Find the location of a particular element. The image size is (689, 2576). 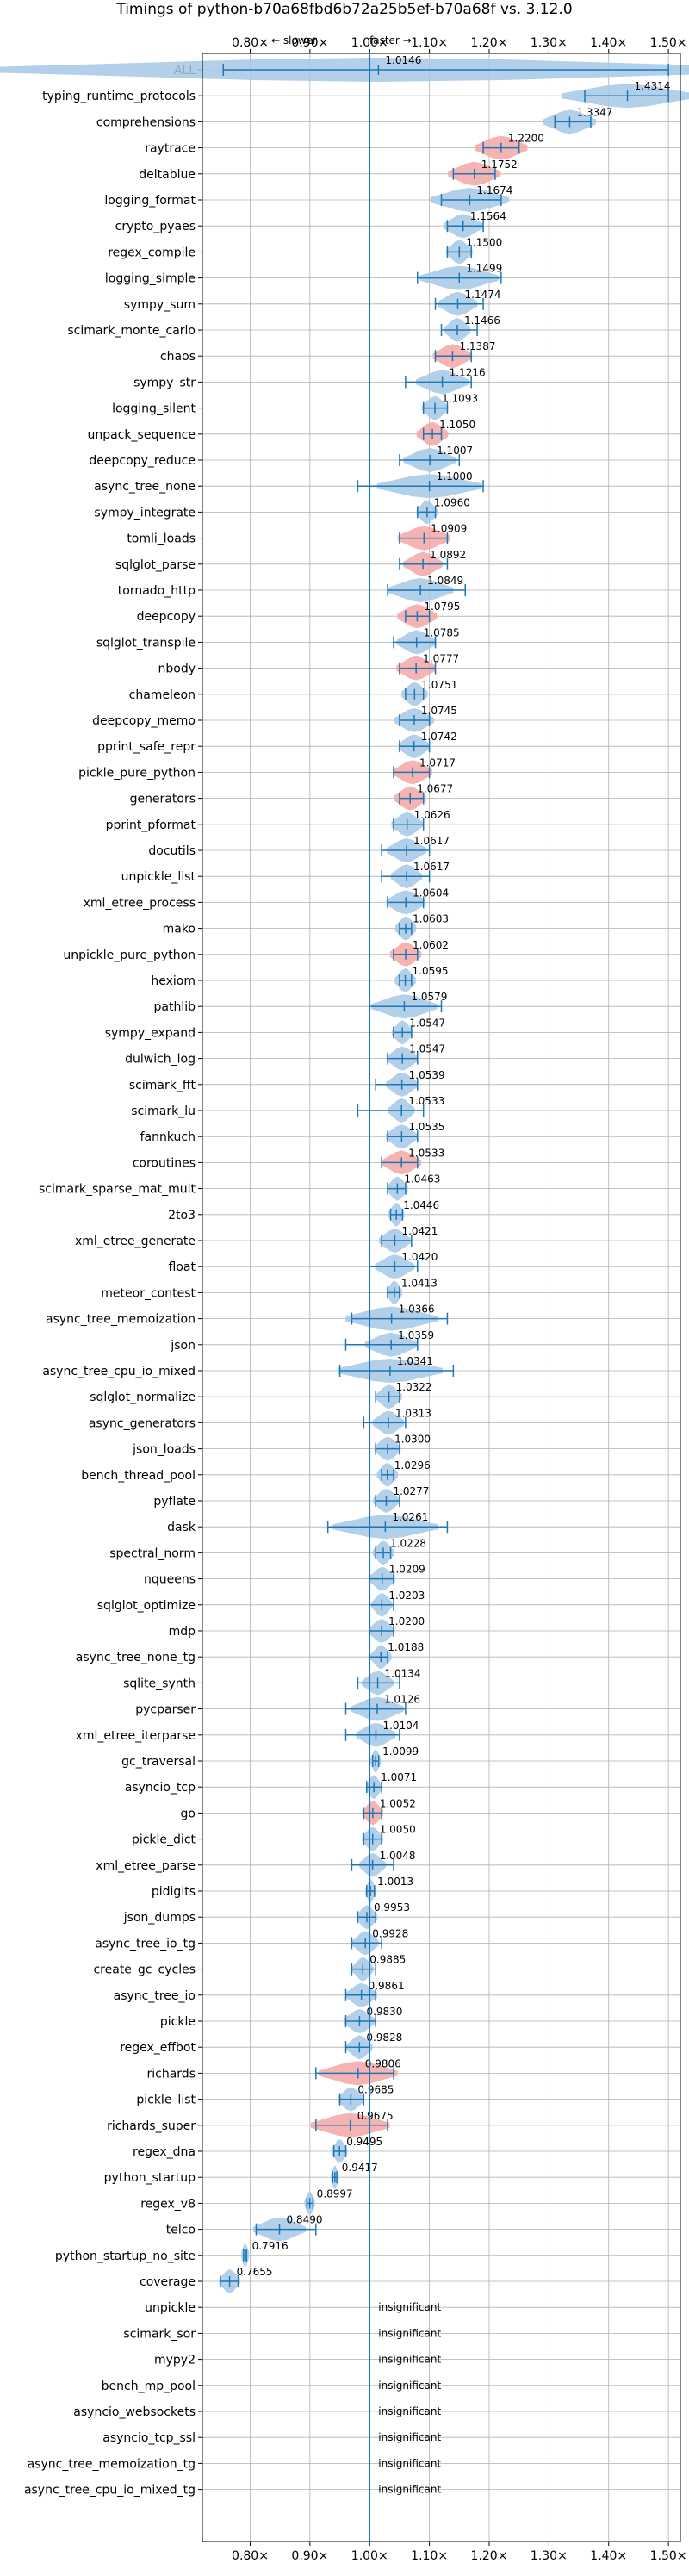

value-label: 1.0892 is located at coordinates (448, 555).